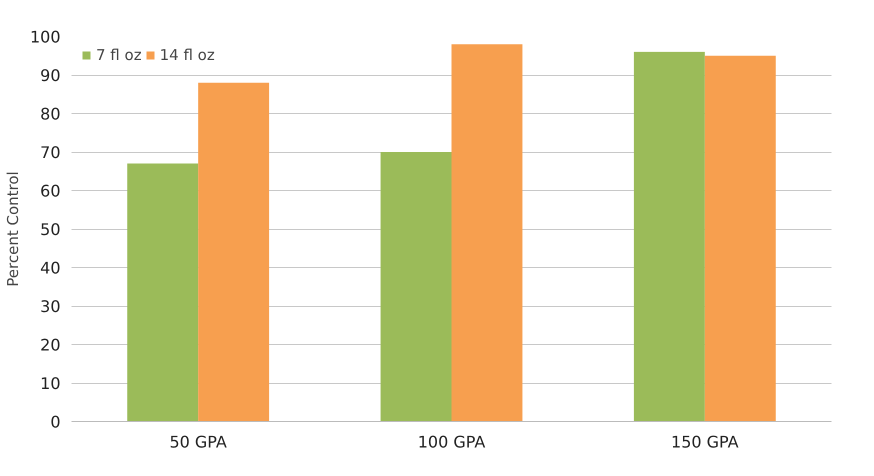 Image resolution: width=874 pixels, height=476 pixels. Describe the element at coordinates (50, 152) in the screenshot. I see `y-tick-label: 70` at that location.